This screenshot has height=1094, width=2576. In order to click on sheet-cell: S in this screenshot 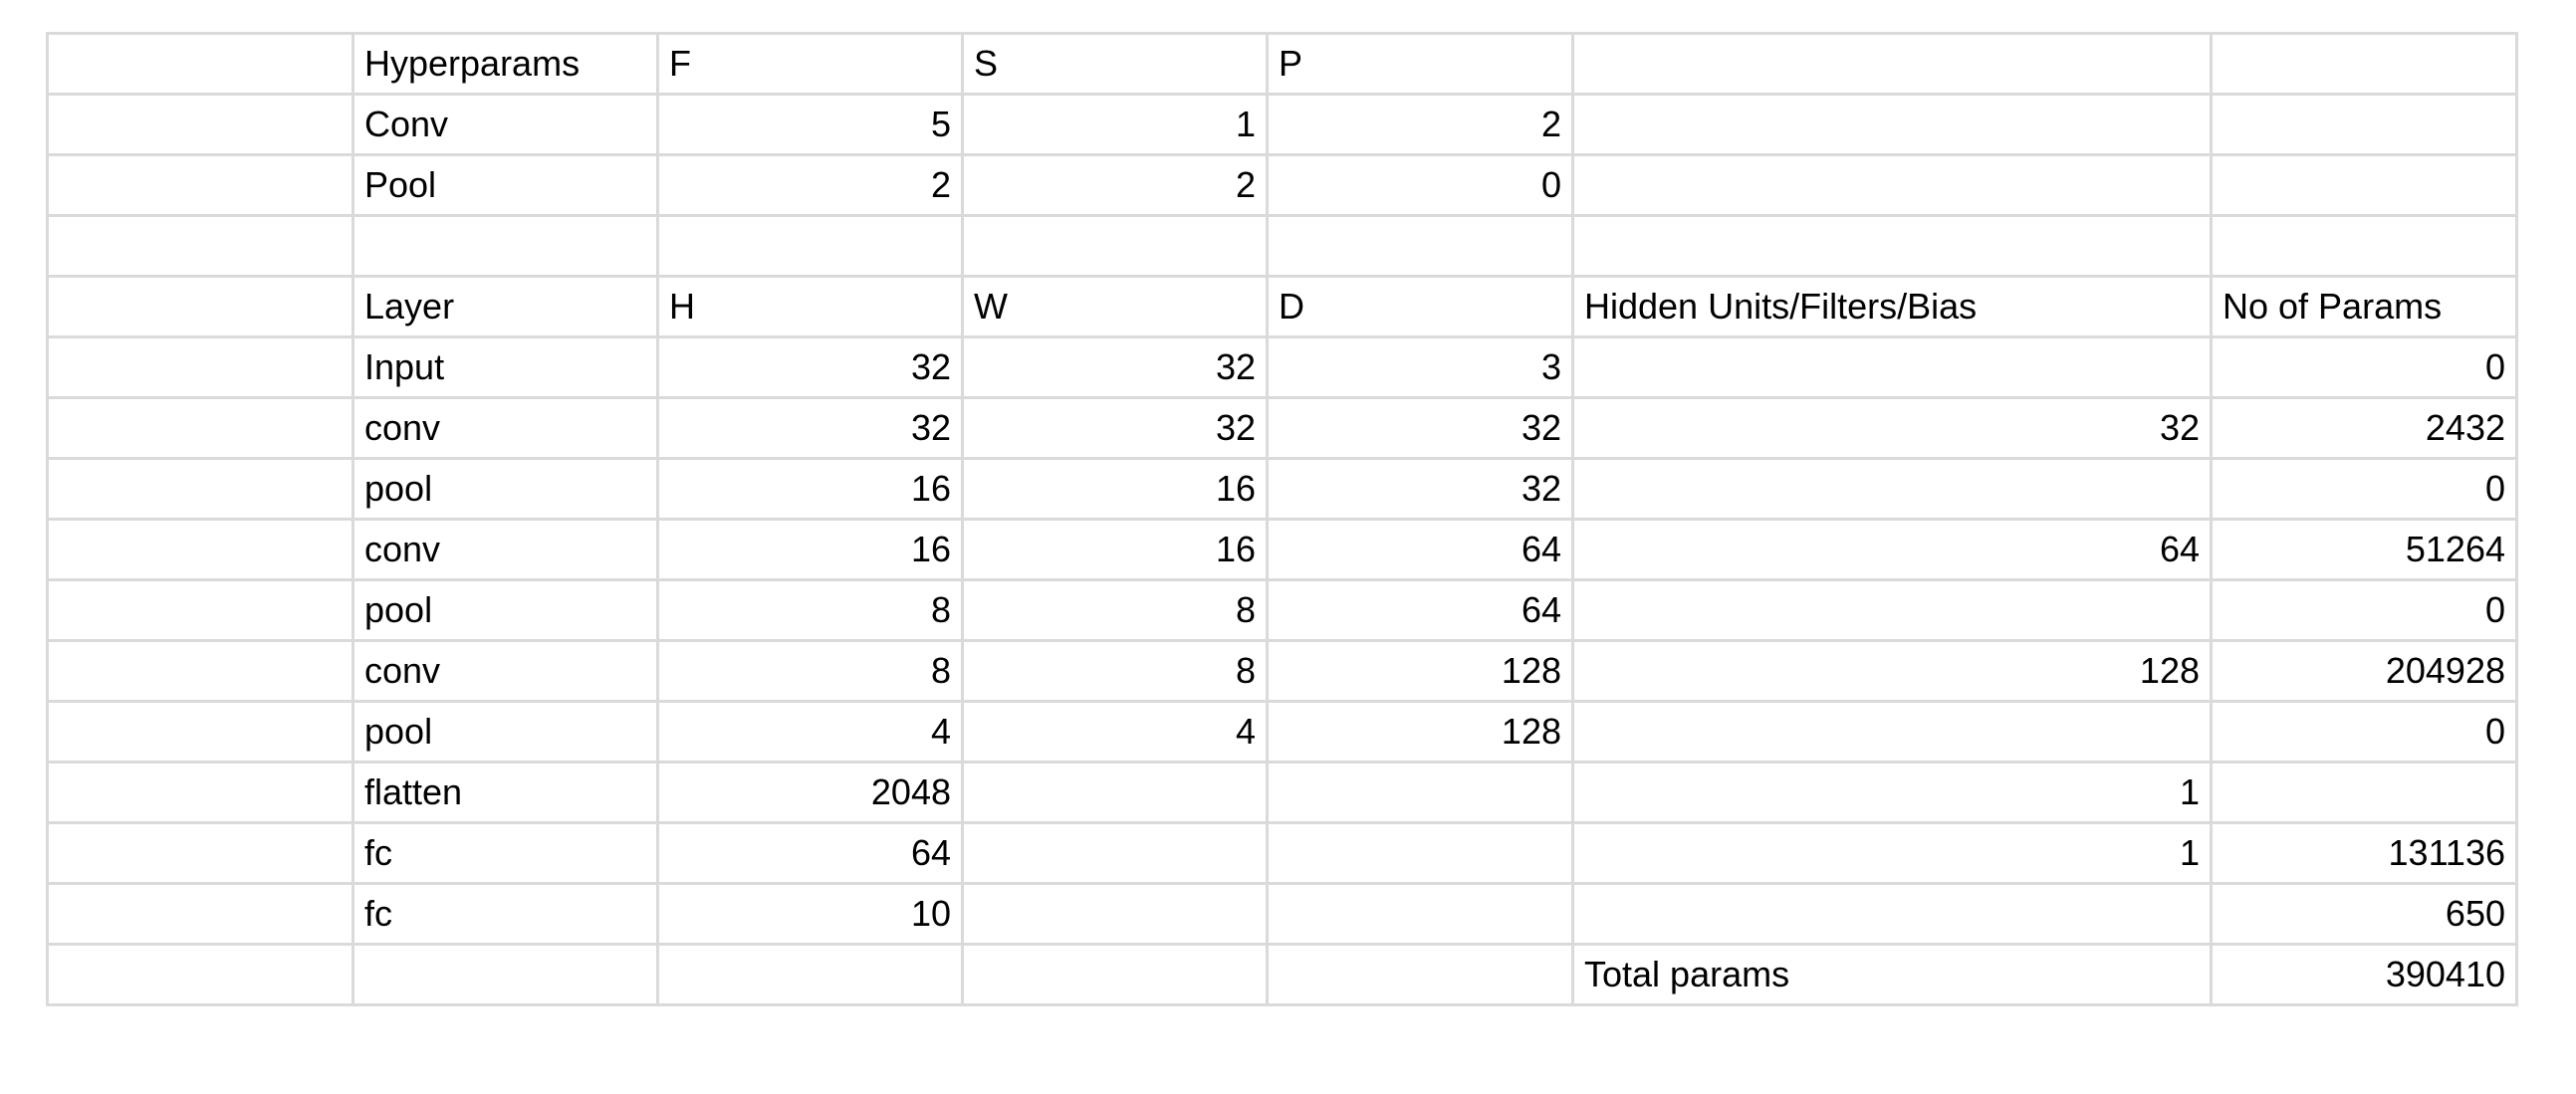, I will do `click(1115, 64)`.